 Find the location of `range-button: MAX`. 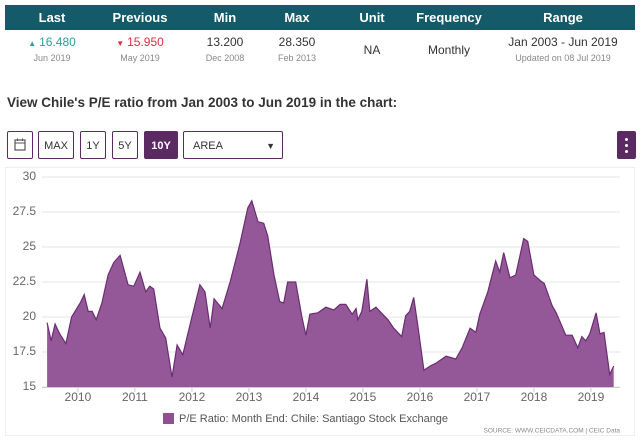

range-button: MAX is located at coordinates (56, 145).